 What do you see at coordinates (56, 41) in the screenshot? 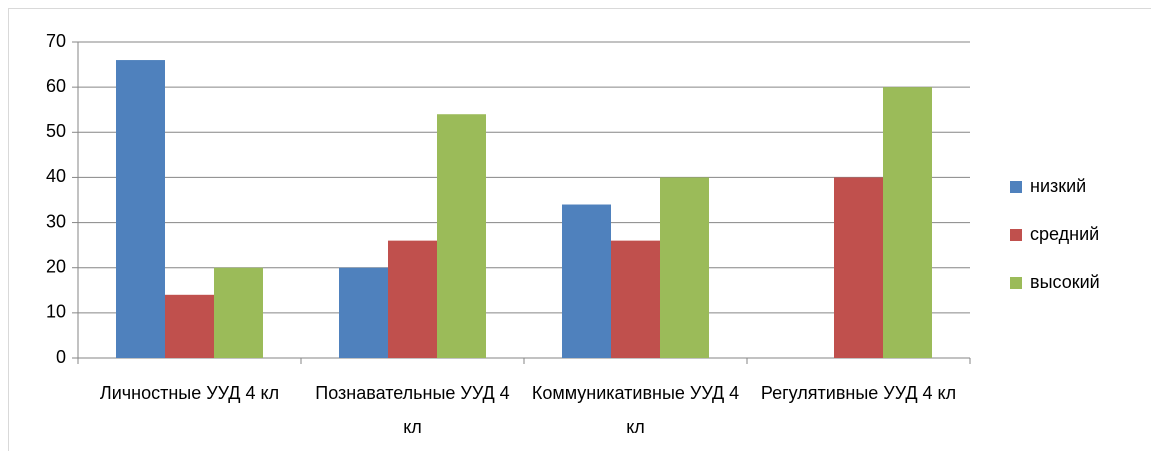
I see `y-tick-label: 70` at bounding box center [56, 41].